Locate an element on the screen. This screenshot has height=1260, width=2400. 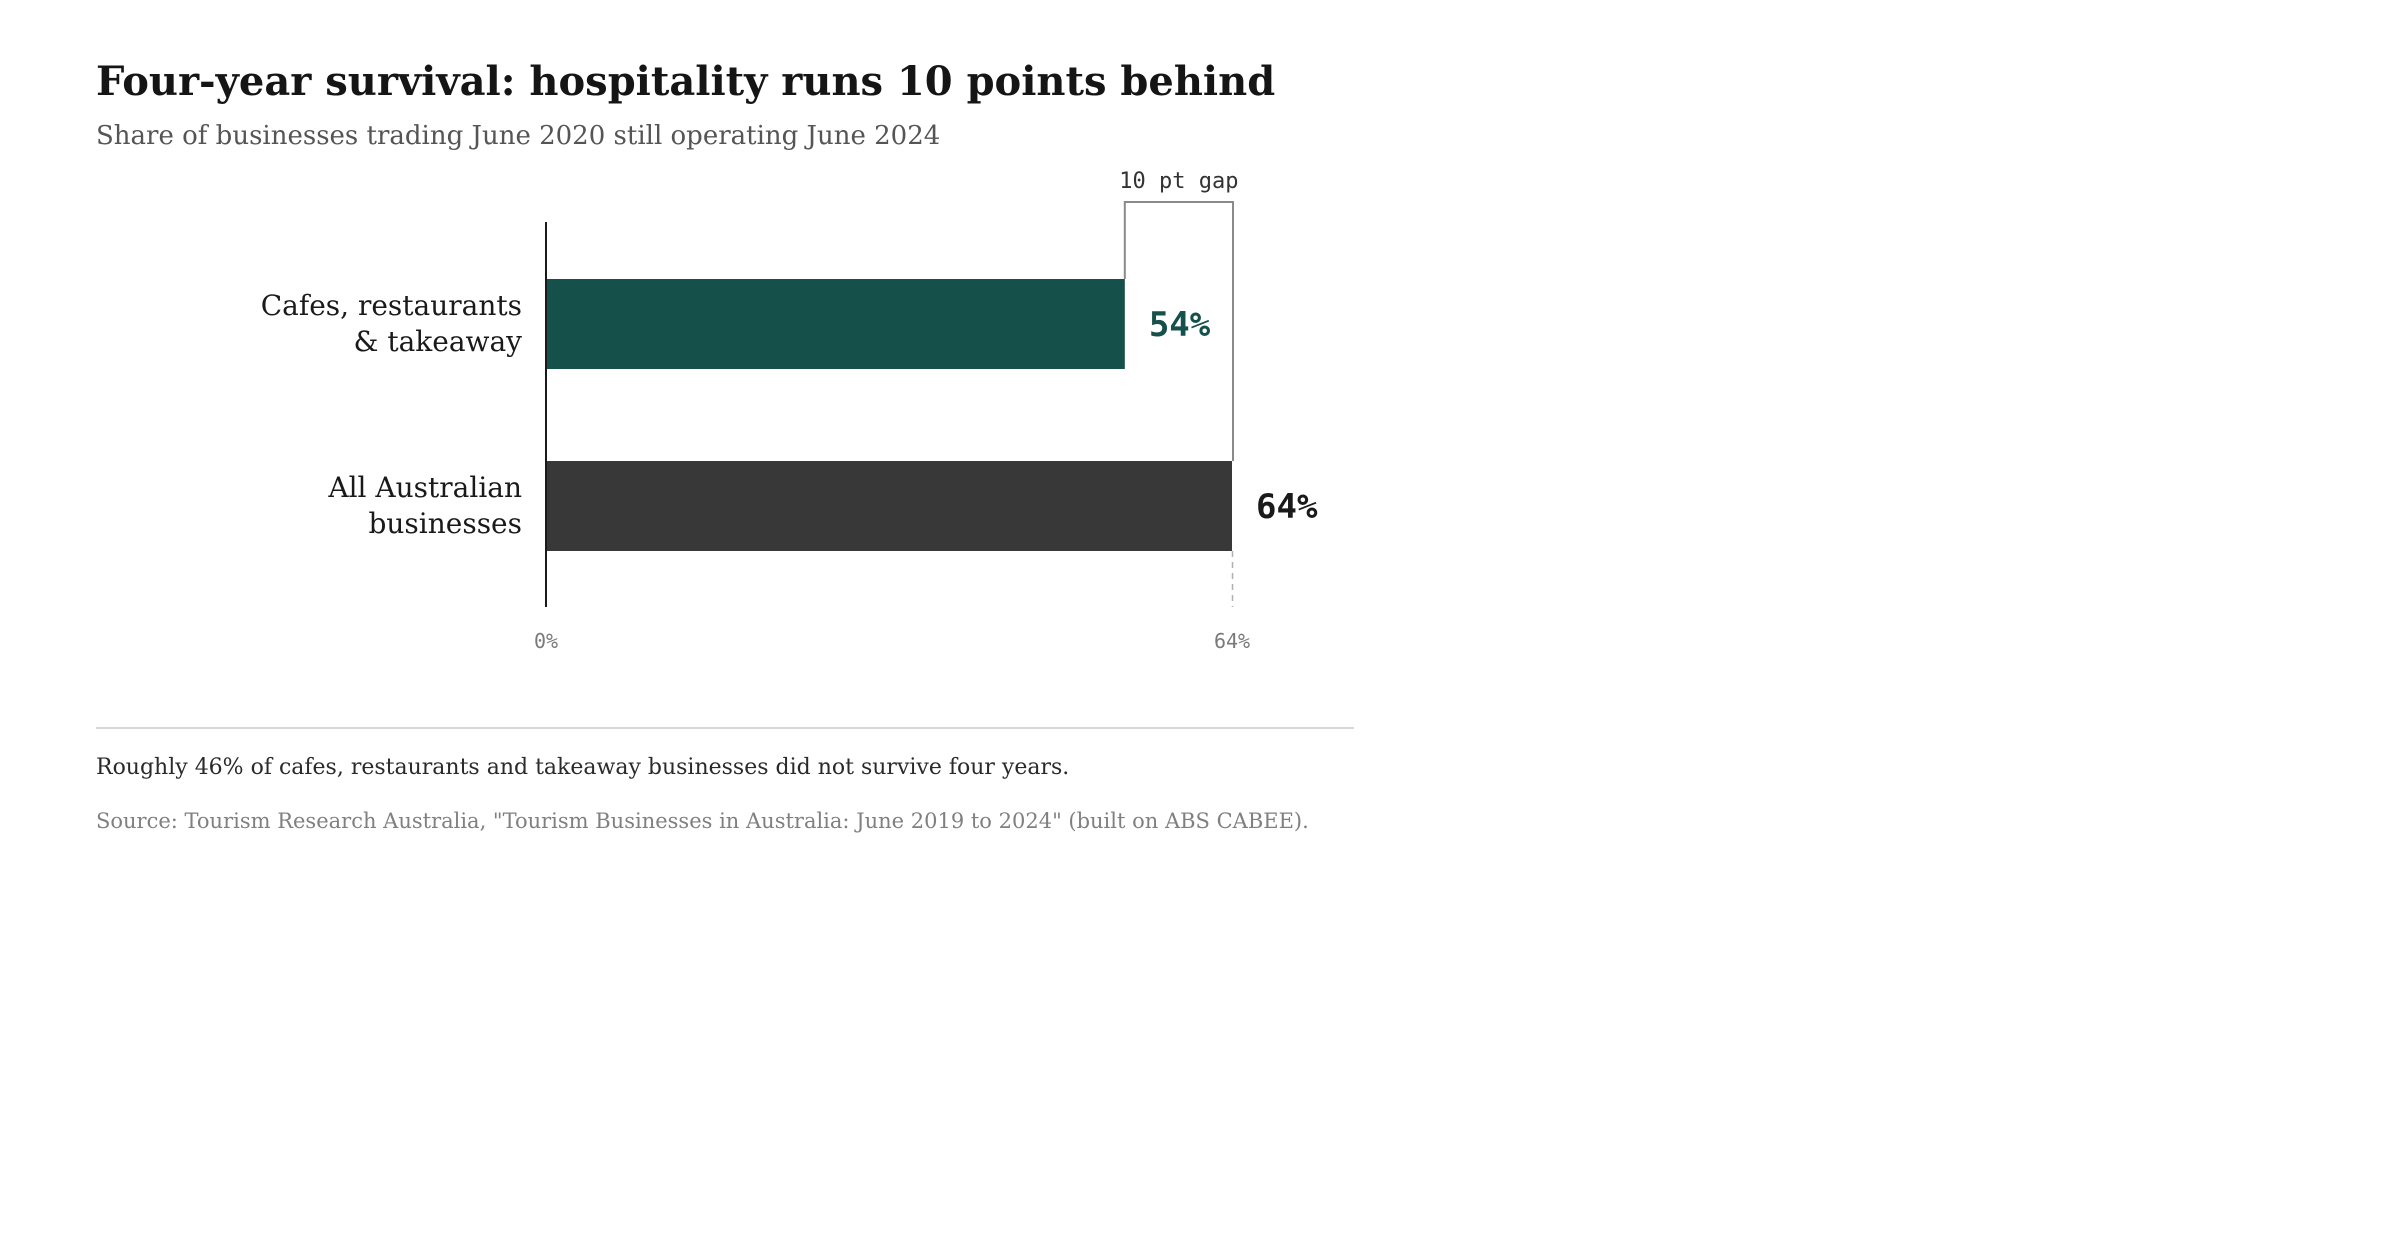
category-label-1-line-1: businesses is located at coordinates (445, 523).